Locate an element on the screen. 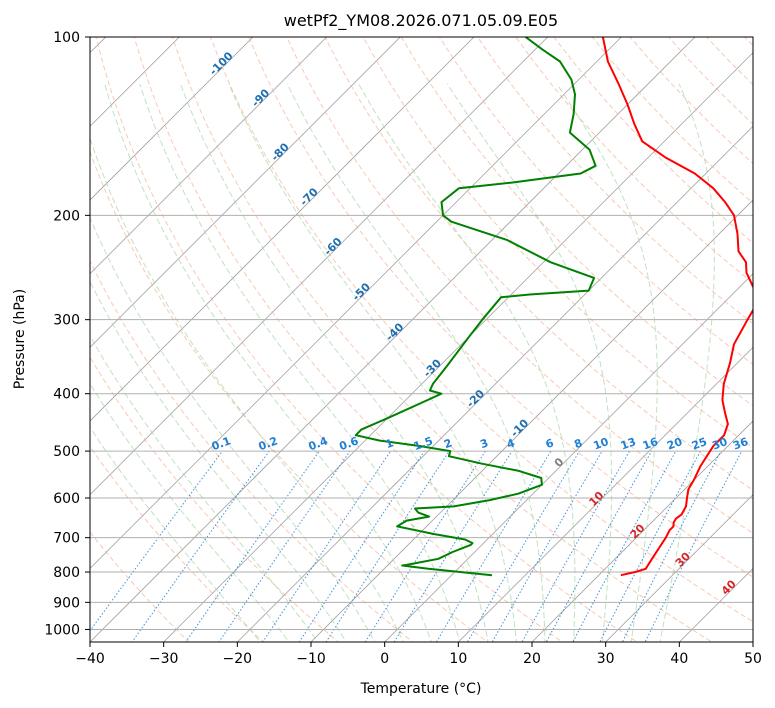 The image size is (775, 708). mixing-ratio-label: 0.4 is located at coordinates (318, 443).